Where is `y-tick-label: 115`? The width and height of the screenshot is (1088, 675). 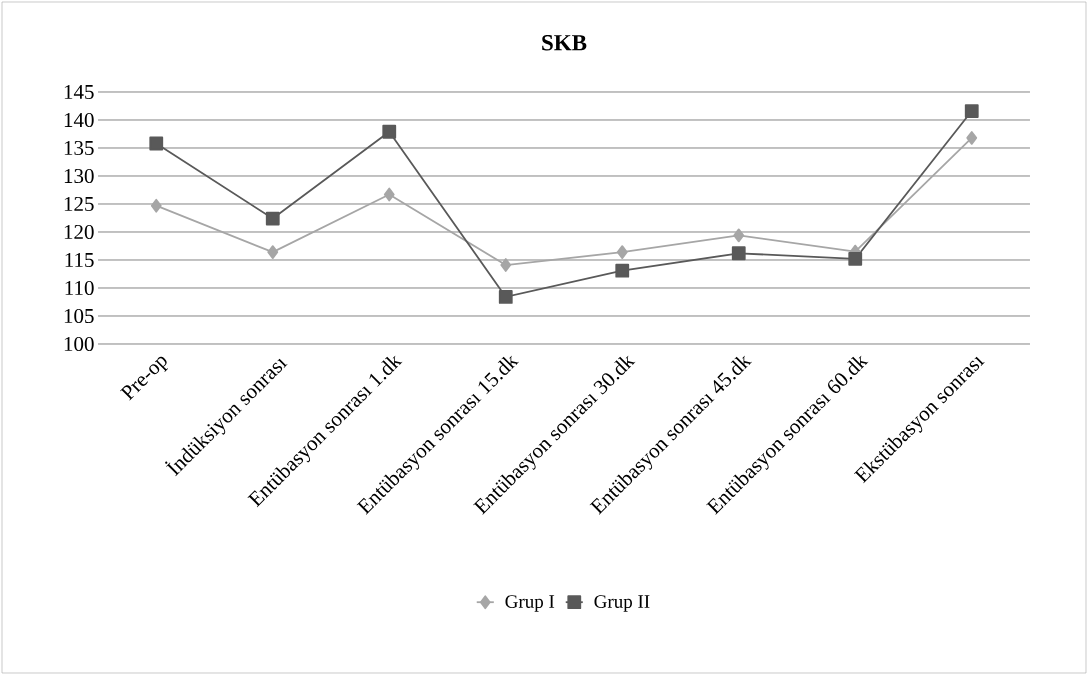 y-tick-label: 115 is located at coordinates (79, 260).